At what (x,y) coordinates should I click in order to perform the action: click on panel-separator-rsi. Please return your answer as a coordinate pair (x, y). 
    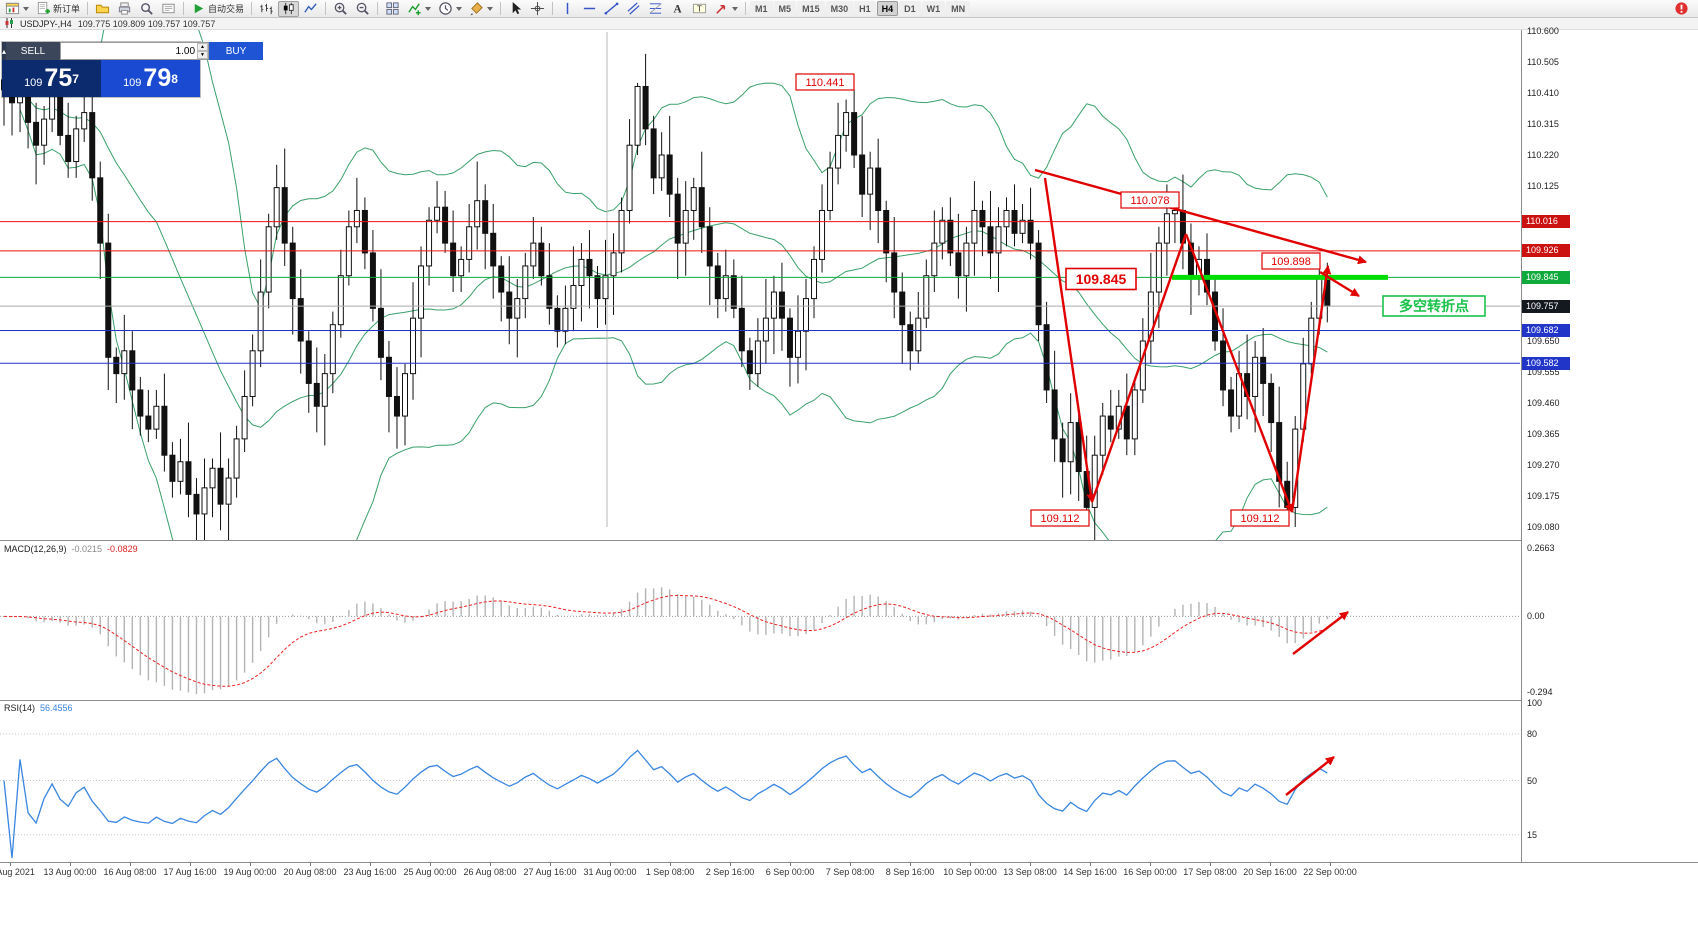
    Looking at the image, I should click on (849, 700).